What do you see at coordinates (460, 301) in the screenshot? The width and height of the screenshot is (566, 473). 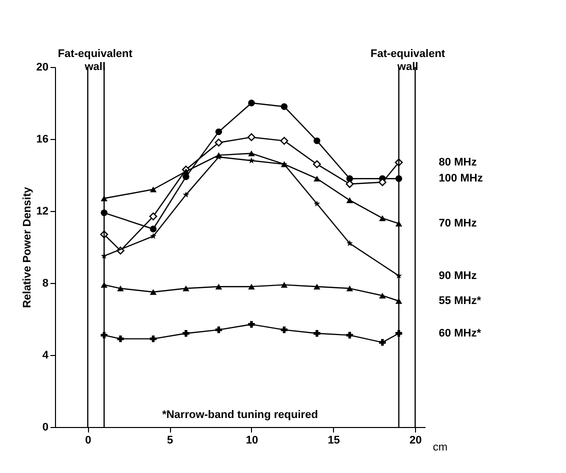 I see `text: 55 MHz*` at bounding box center [460, 301].